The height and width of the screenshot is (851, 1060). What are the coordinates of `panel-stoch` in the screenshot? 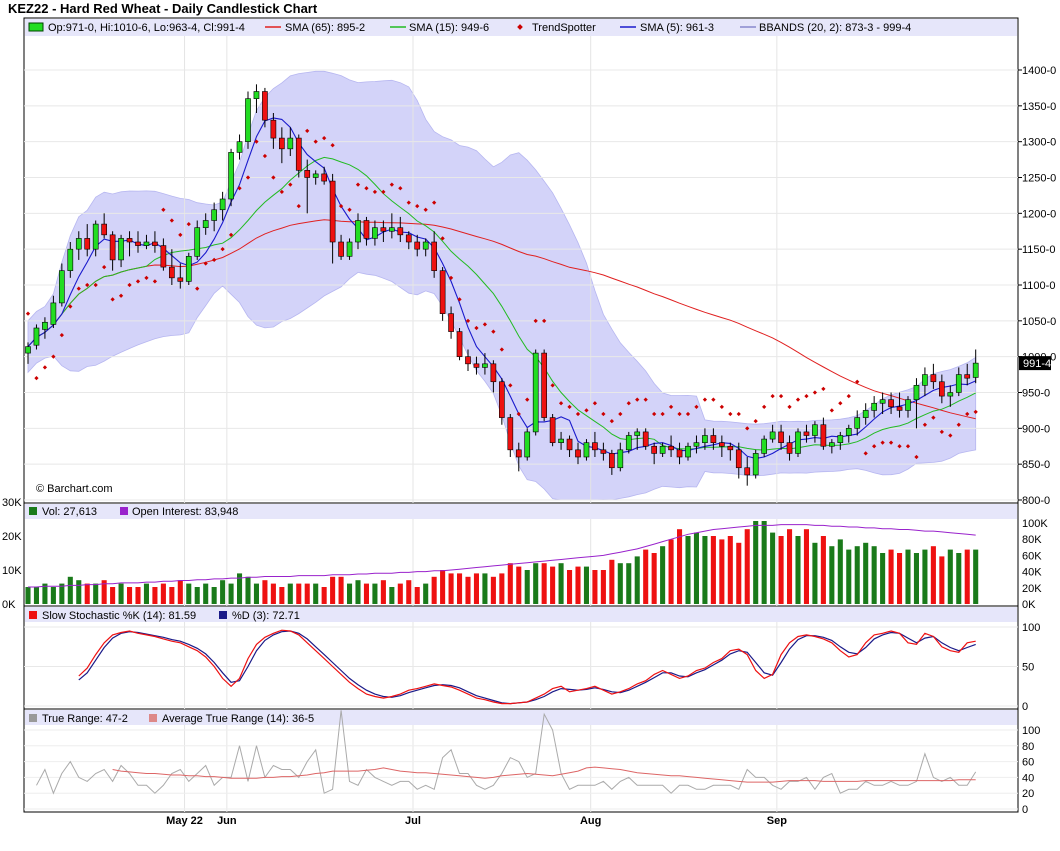 It's located at (521, 657).